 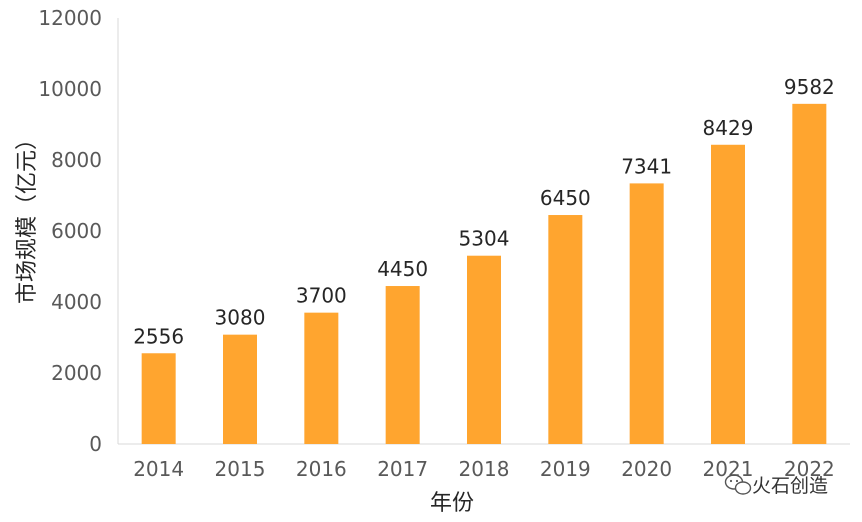 I want to click on data-label: 5304, so click(x=484, y=239).